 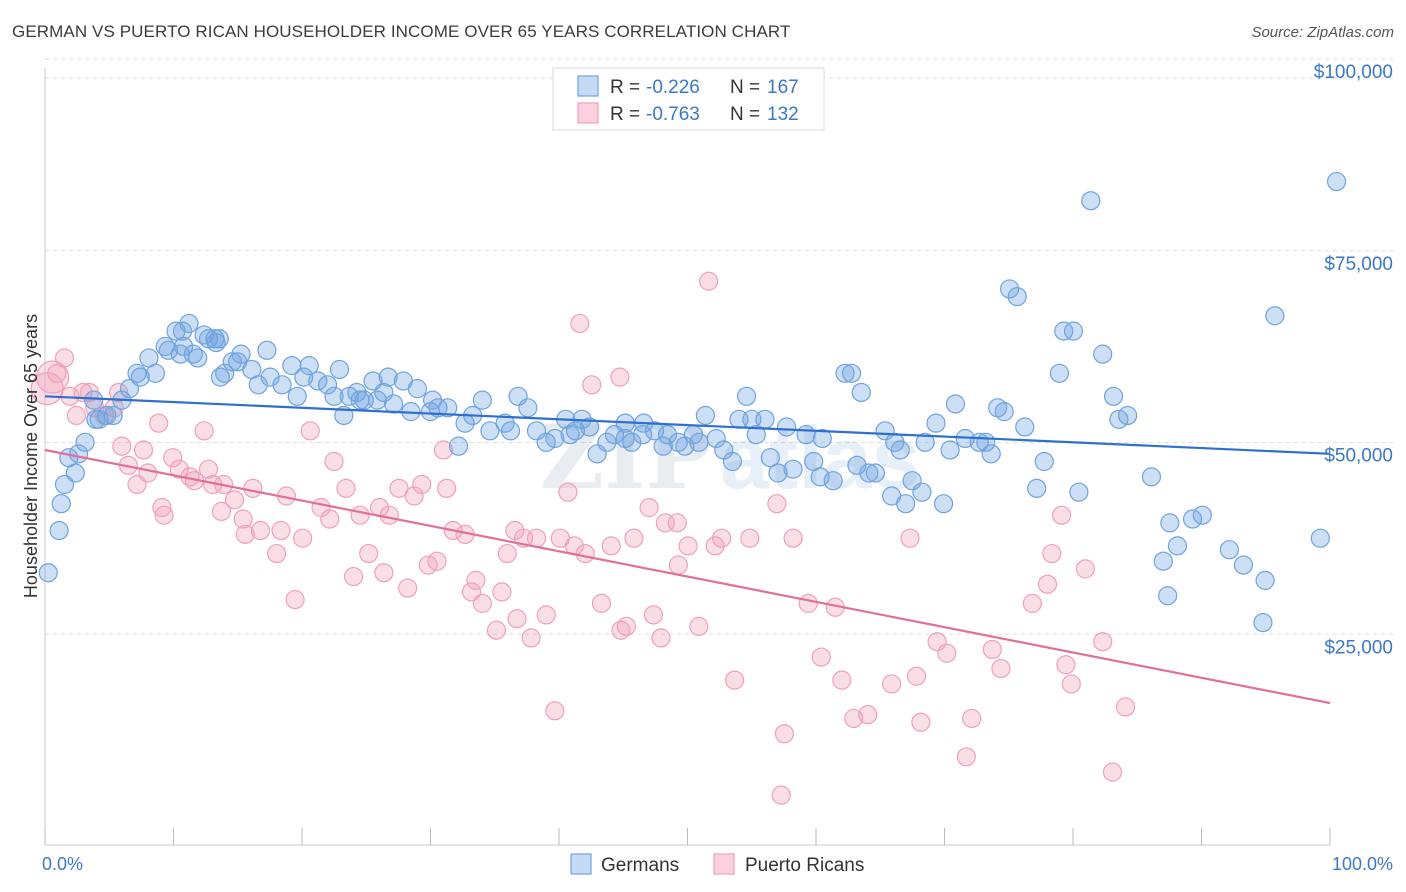 What do you see at coordinates (687, 836) in the screenshot?
I see `x-ticks` at bounding box center [687, 836].